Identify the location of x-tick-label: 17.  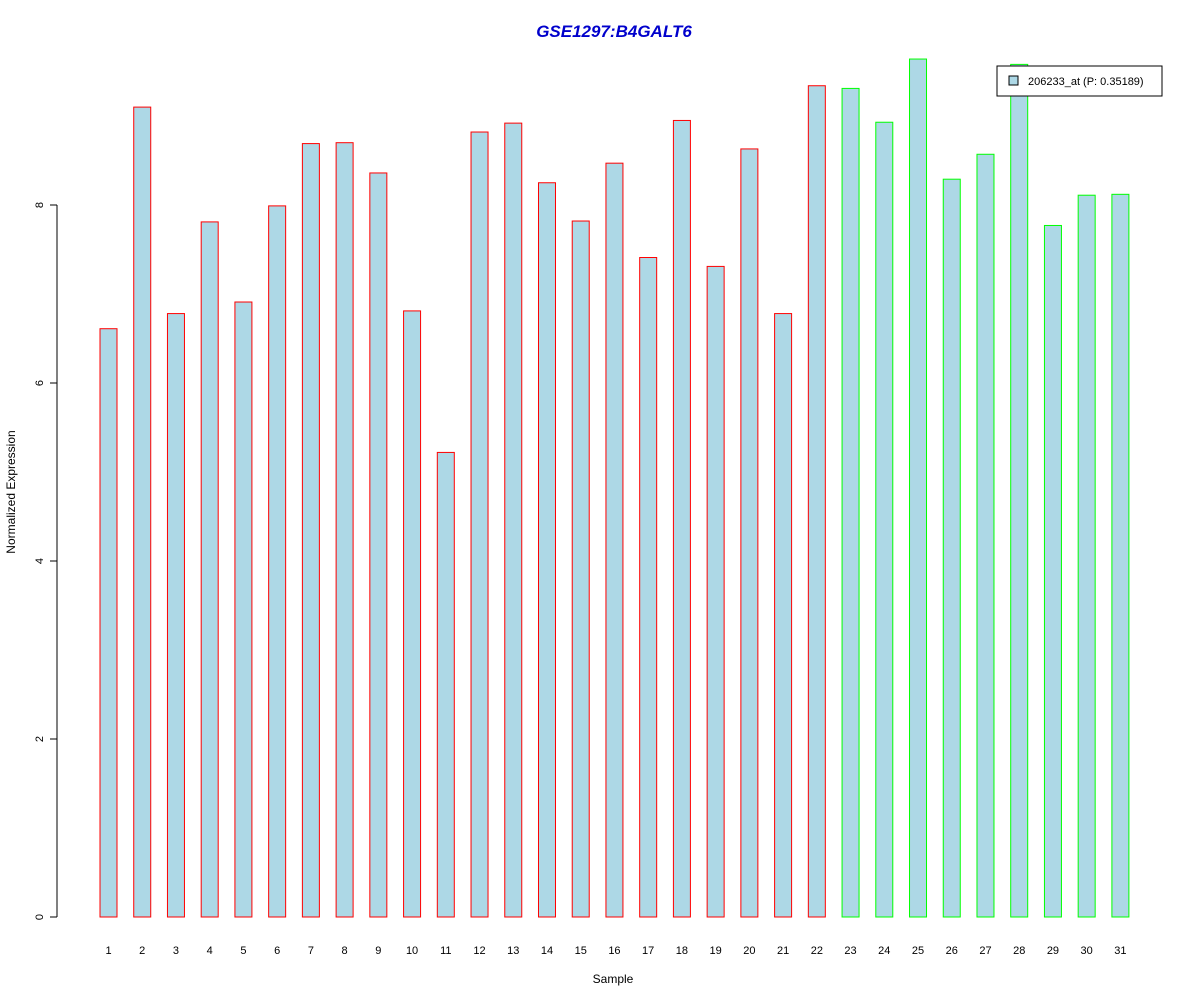
(648, 951).